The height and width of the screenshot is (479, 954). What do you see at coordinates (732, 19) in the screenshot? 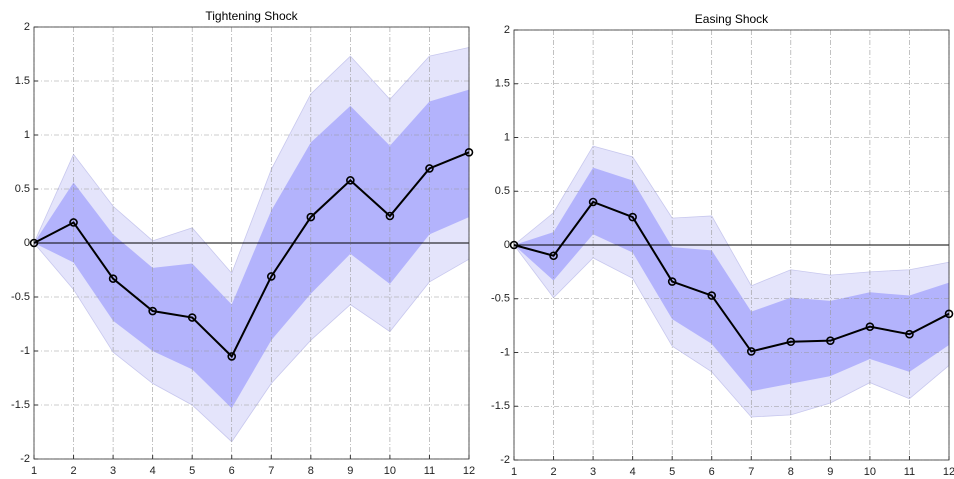
I see `chart-title: Easing Shock` at bounding box center [732, 19].